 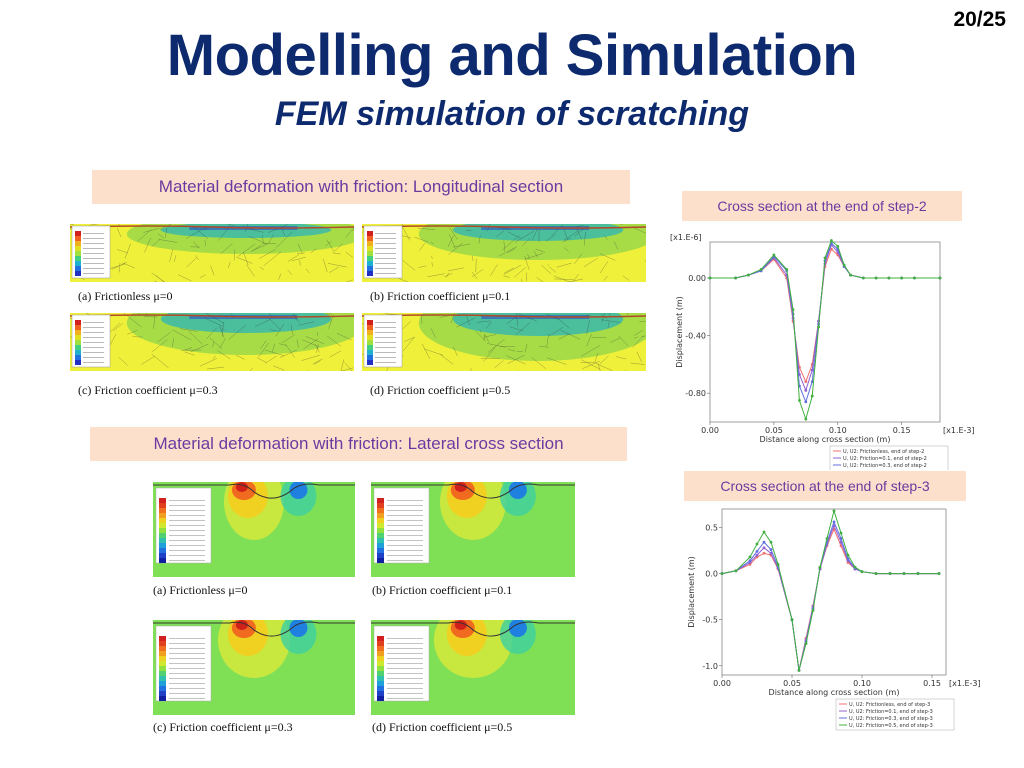 What do you see at coordinates (200, 590) in the screenshot?
I see `lat-caption-a: (a) Frictionless μ=0` at bounding box center [200, 590].